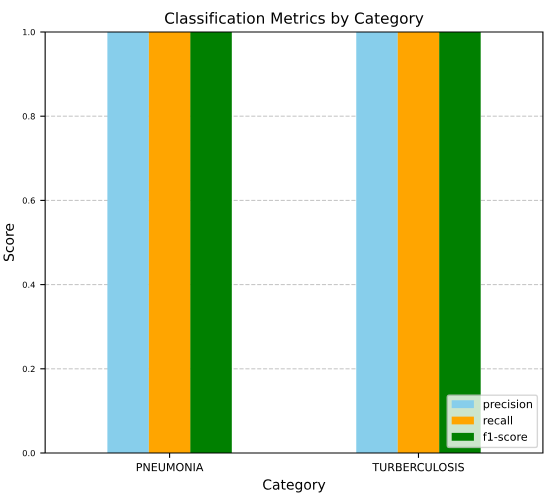 This screenshot has height=500, width=544. What do you see at coordinates (505, 436) in the screenshot?
I see `legend-label: f1-score` at bounding box center [505, 436].